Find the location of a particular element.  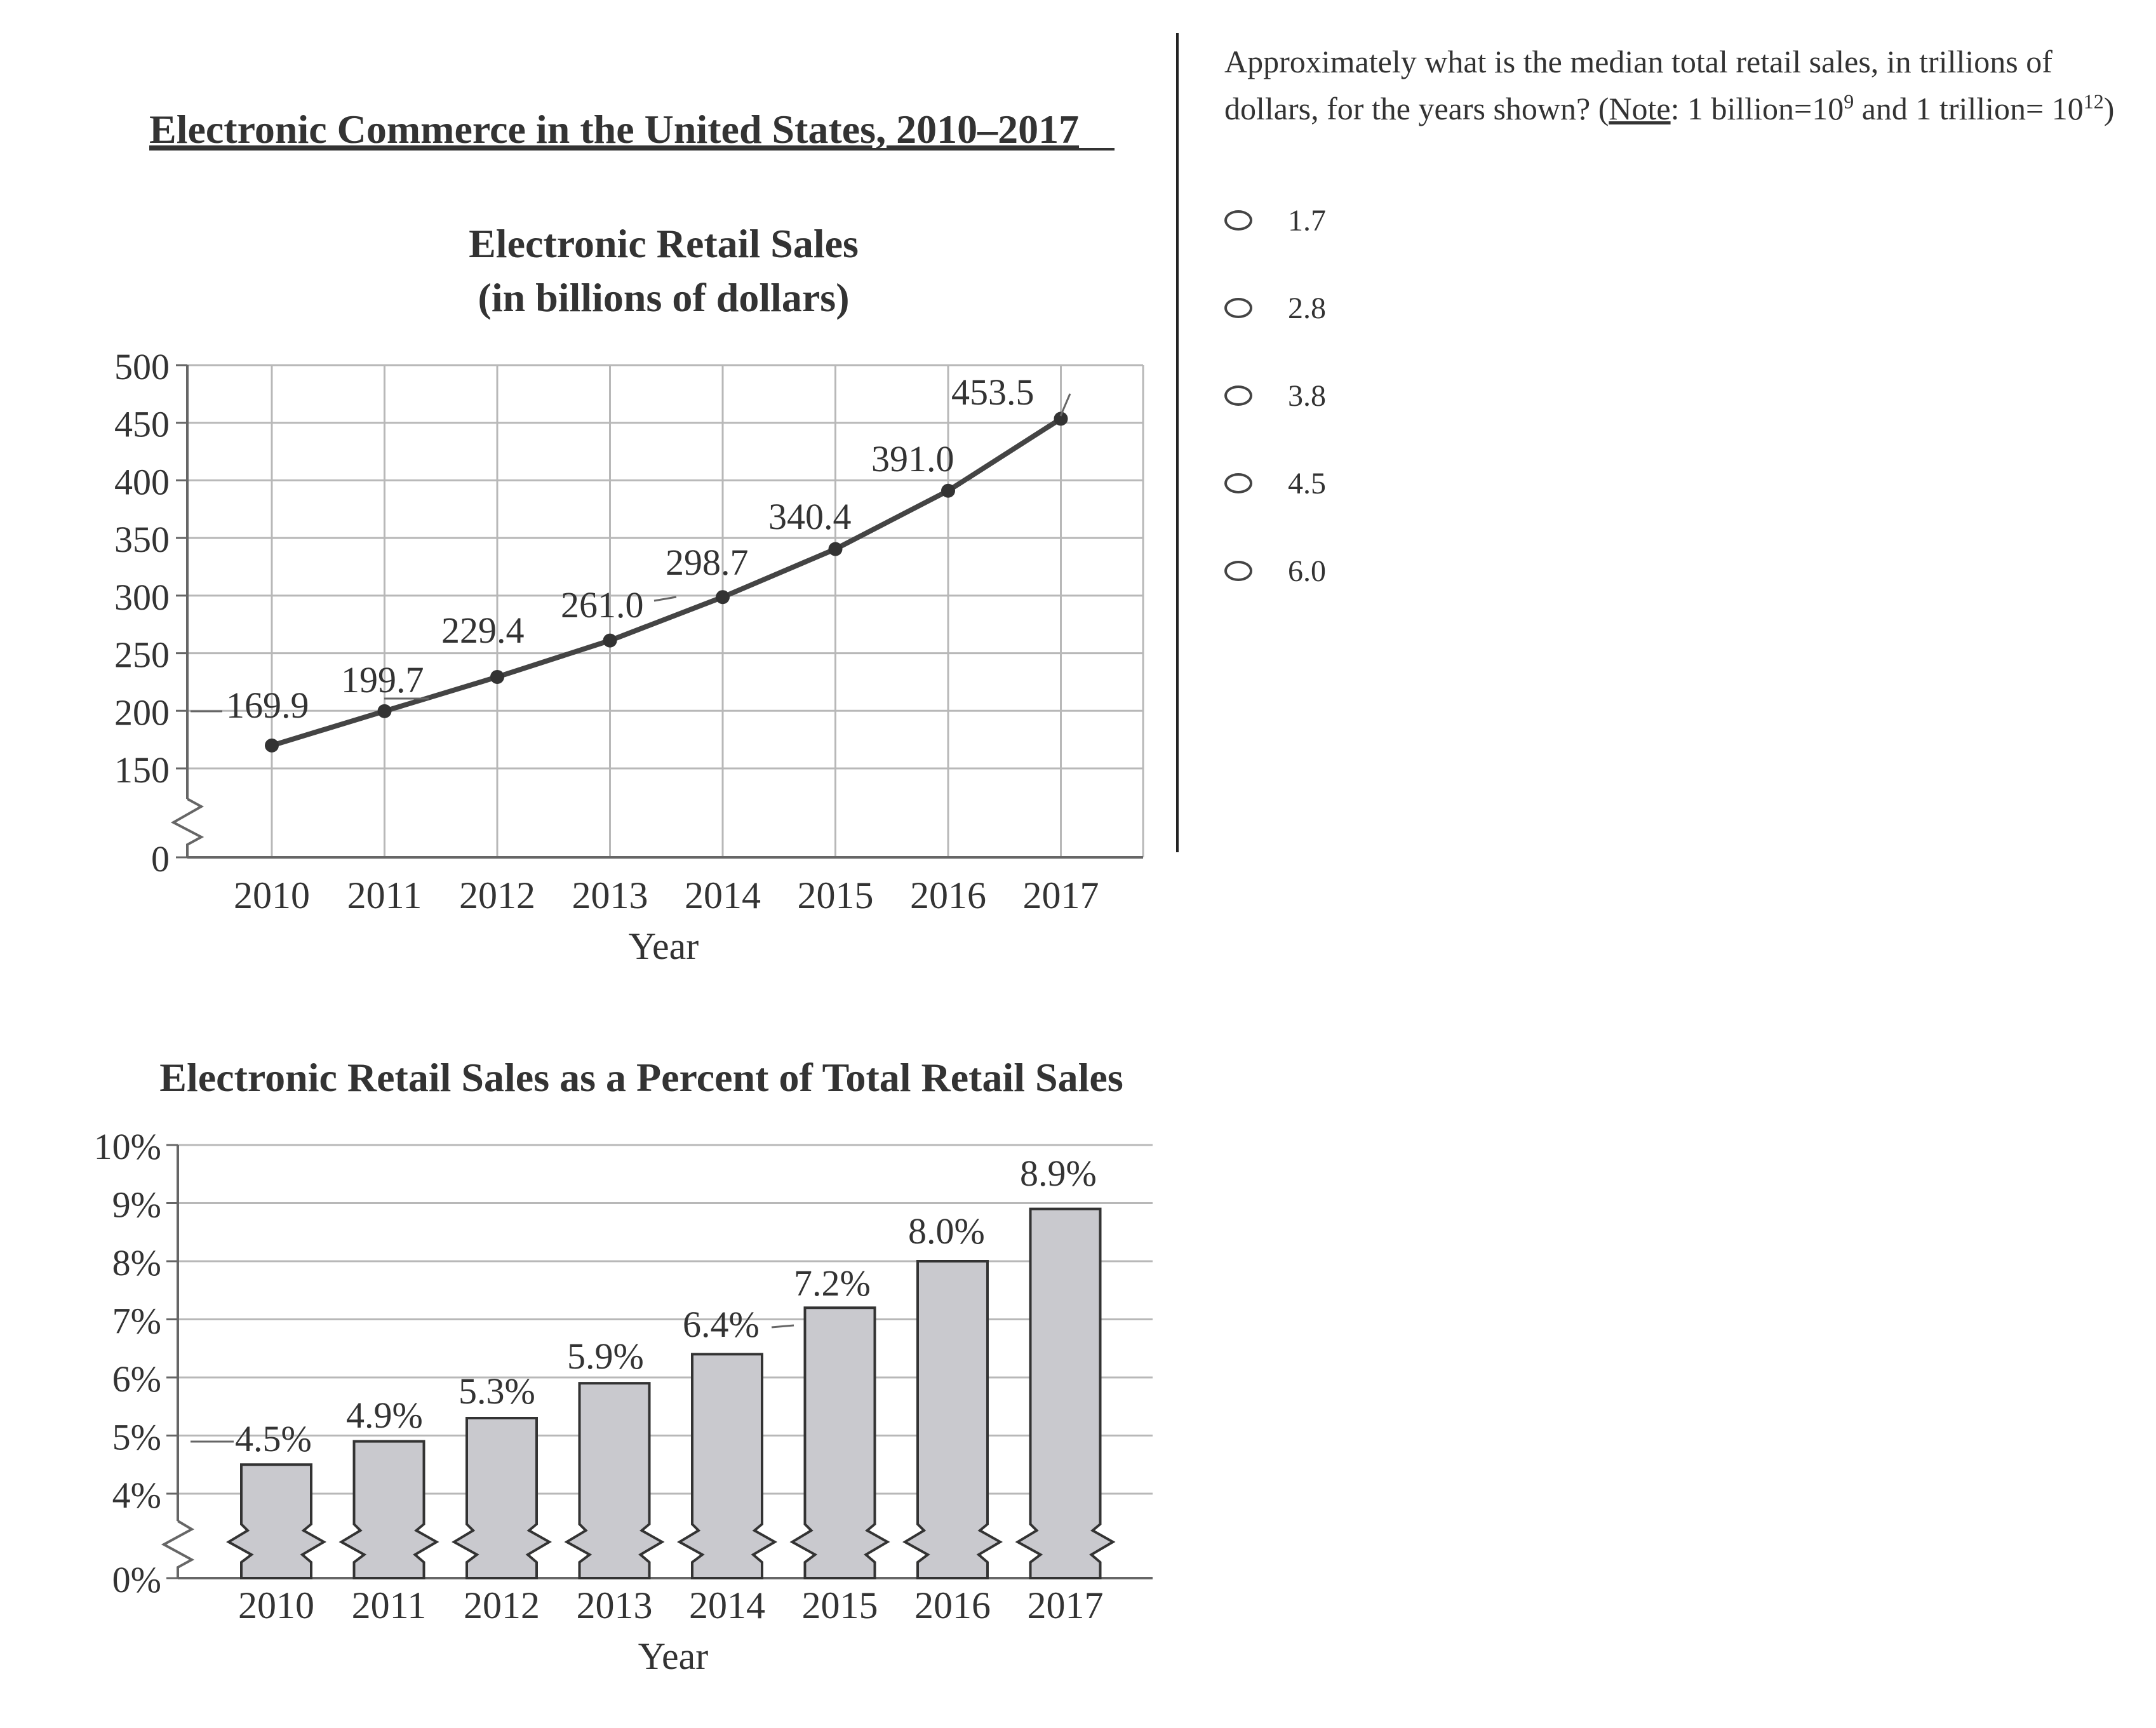

line-chart-ytick-label: 0 is located at coordinates (160, 859).